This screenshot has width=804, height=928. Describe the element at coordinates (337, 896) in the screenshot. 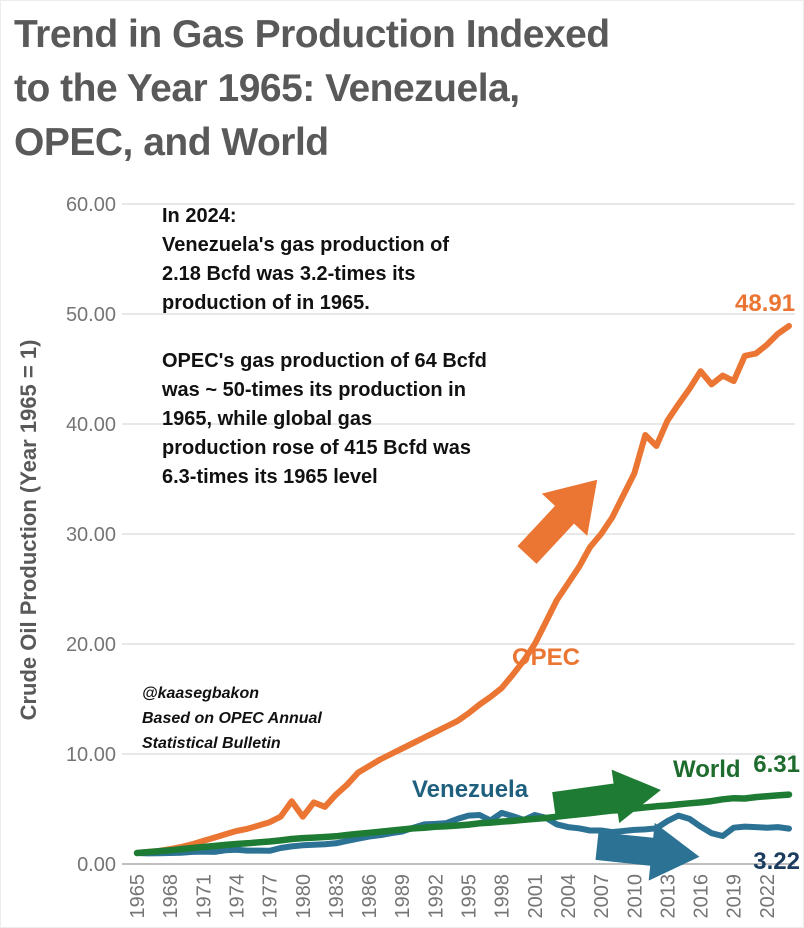

I see `x-tick-label: 1983` at that location.